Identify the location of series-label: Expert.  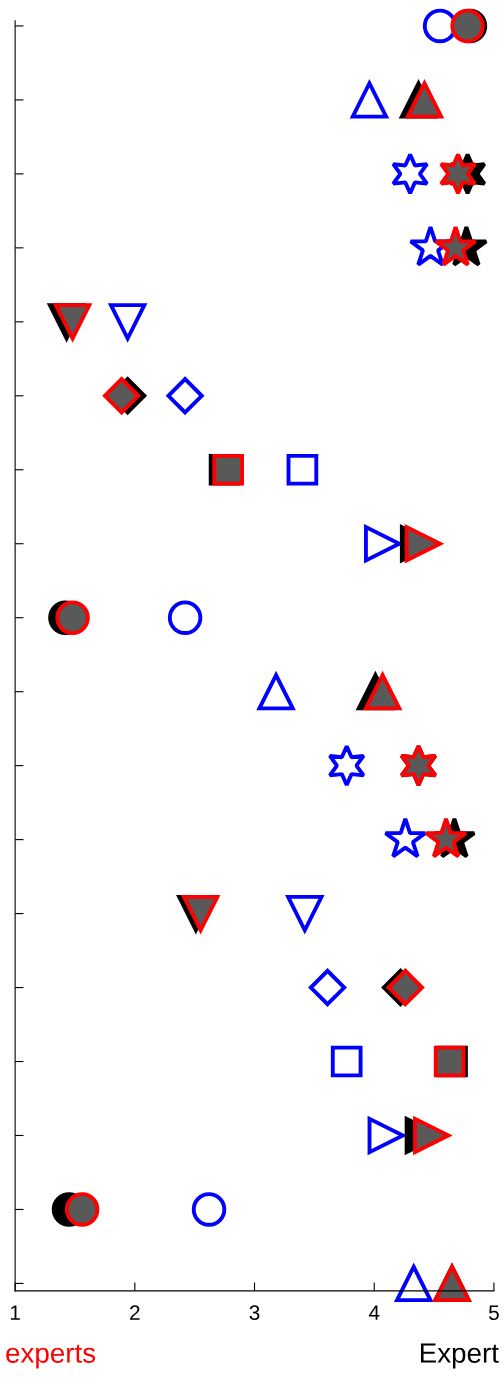
(459, 1356).